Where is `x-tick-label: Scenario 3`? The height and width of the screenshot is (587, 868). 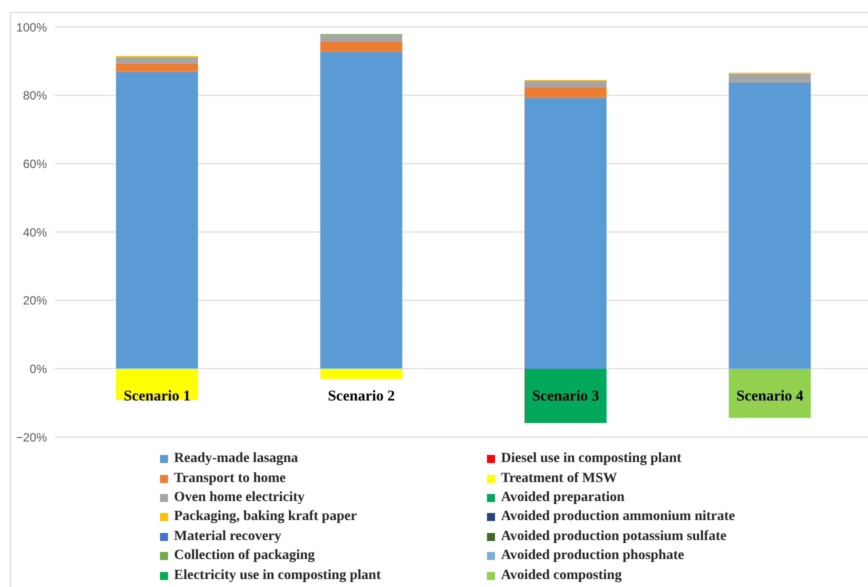
x-tick-label: Scenario 3 is located at coordinates (566, 396).